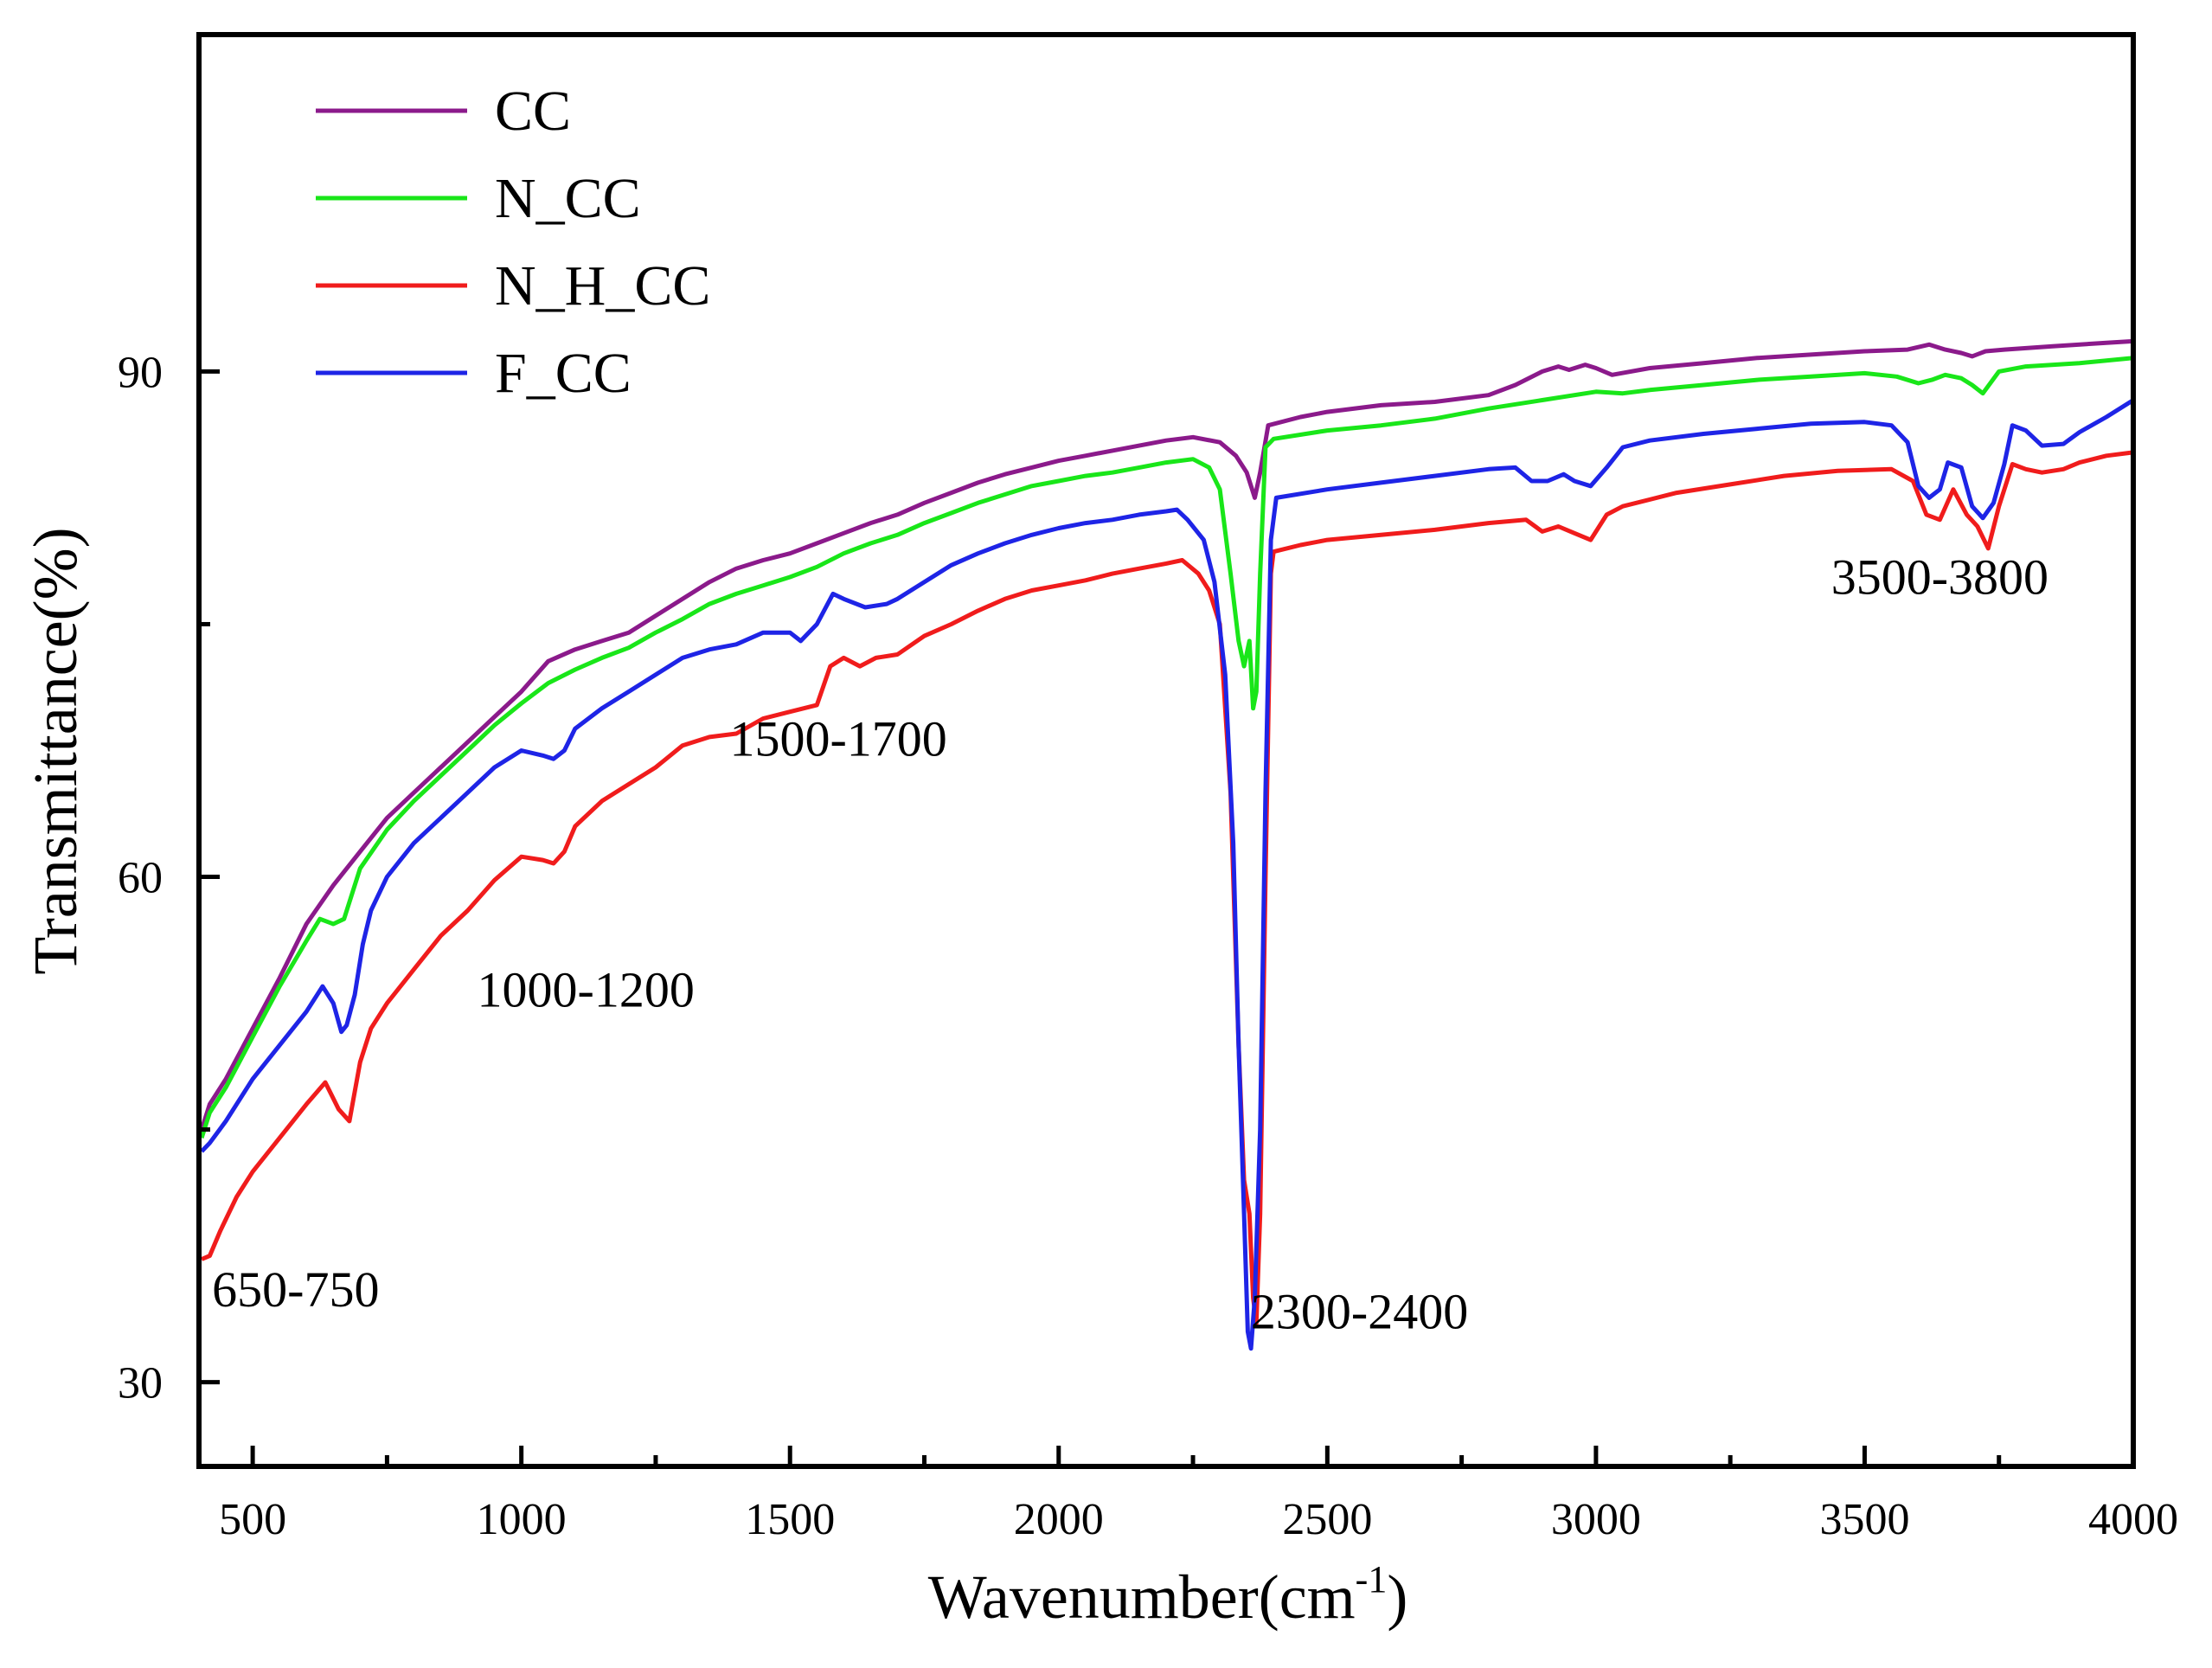 This screenshot has width=2212, height=1668. What do you see at coordinates (1596, 1519) in the screenshot?
I see `x-tick-label: 3000` at bounding box center [1596, 1519].